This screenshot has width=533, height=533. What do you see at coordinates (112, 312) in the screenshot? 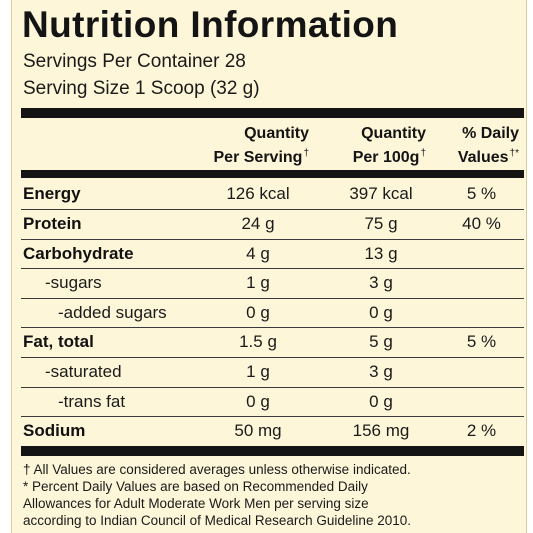
I see `row-label: -added sugars` at bounding box center [112, 312].